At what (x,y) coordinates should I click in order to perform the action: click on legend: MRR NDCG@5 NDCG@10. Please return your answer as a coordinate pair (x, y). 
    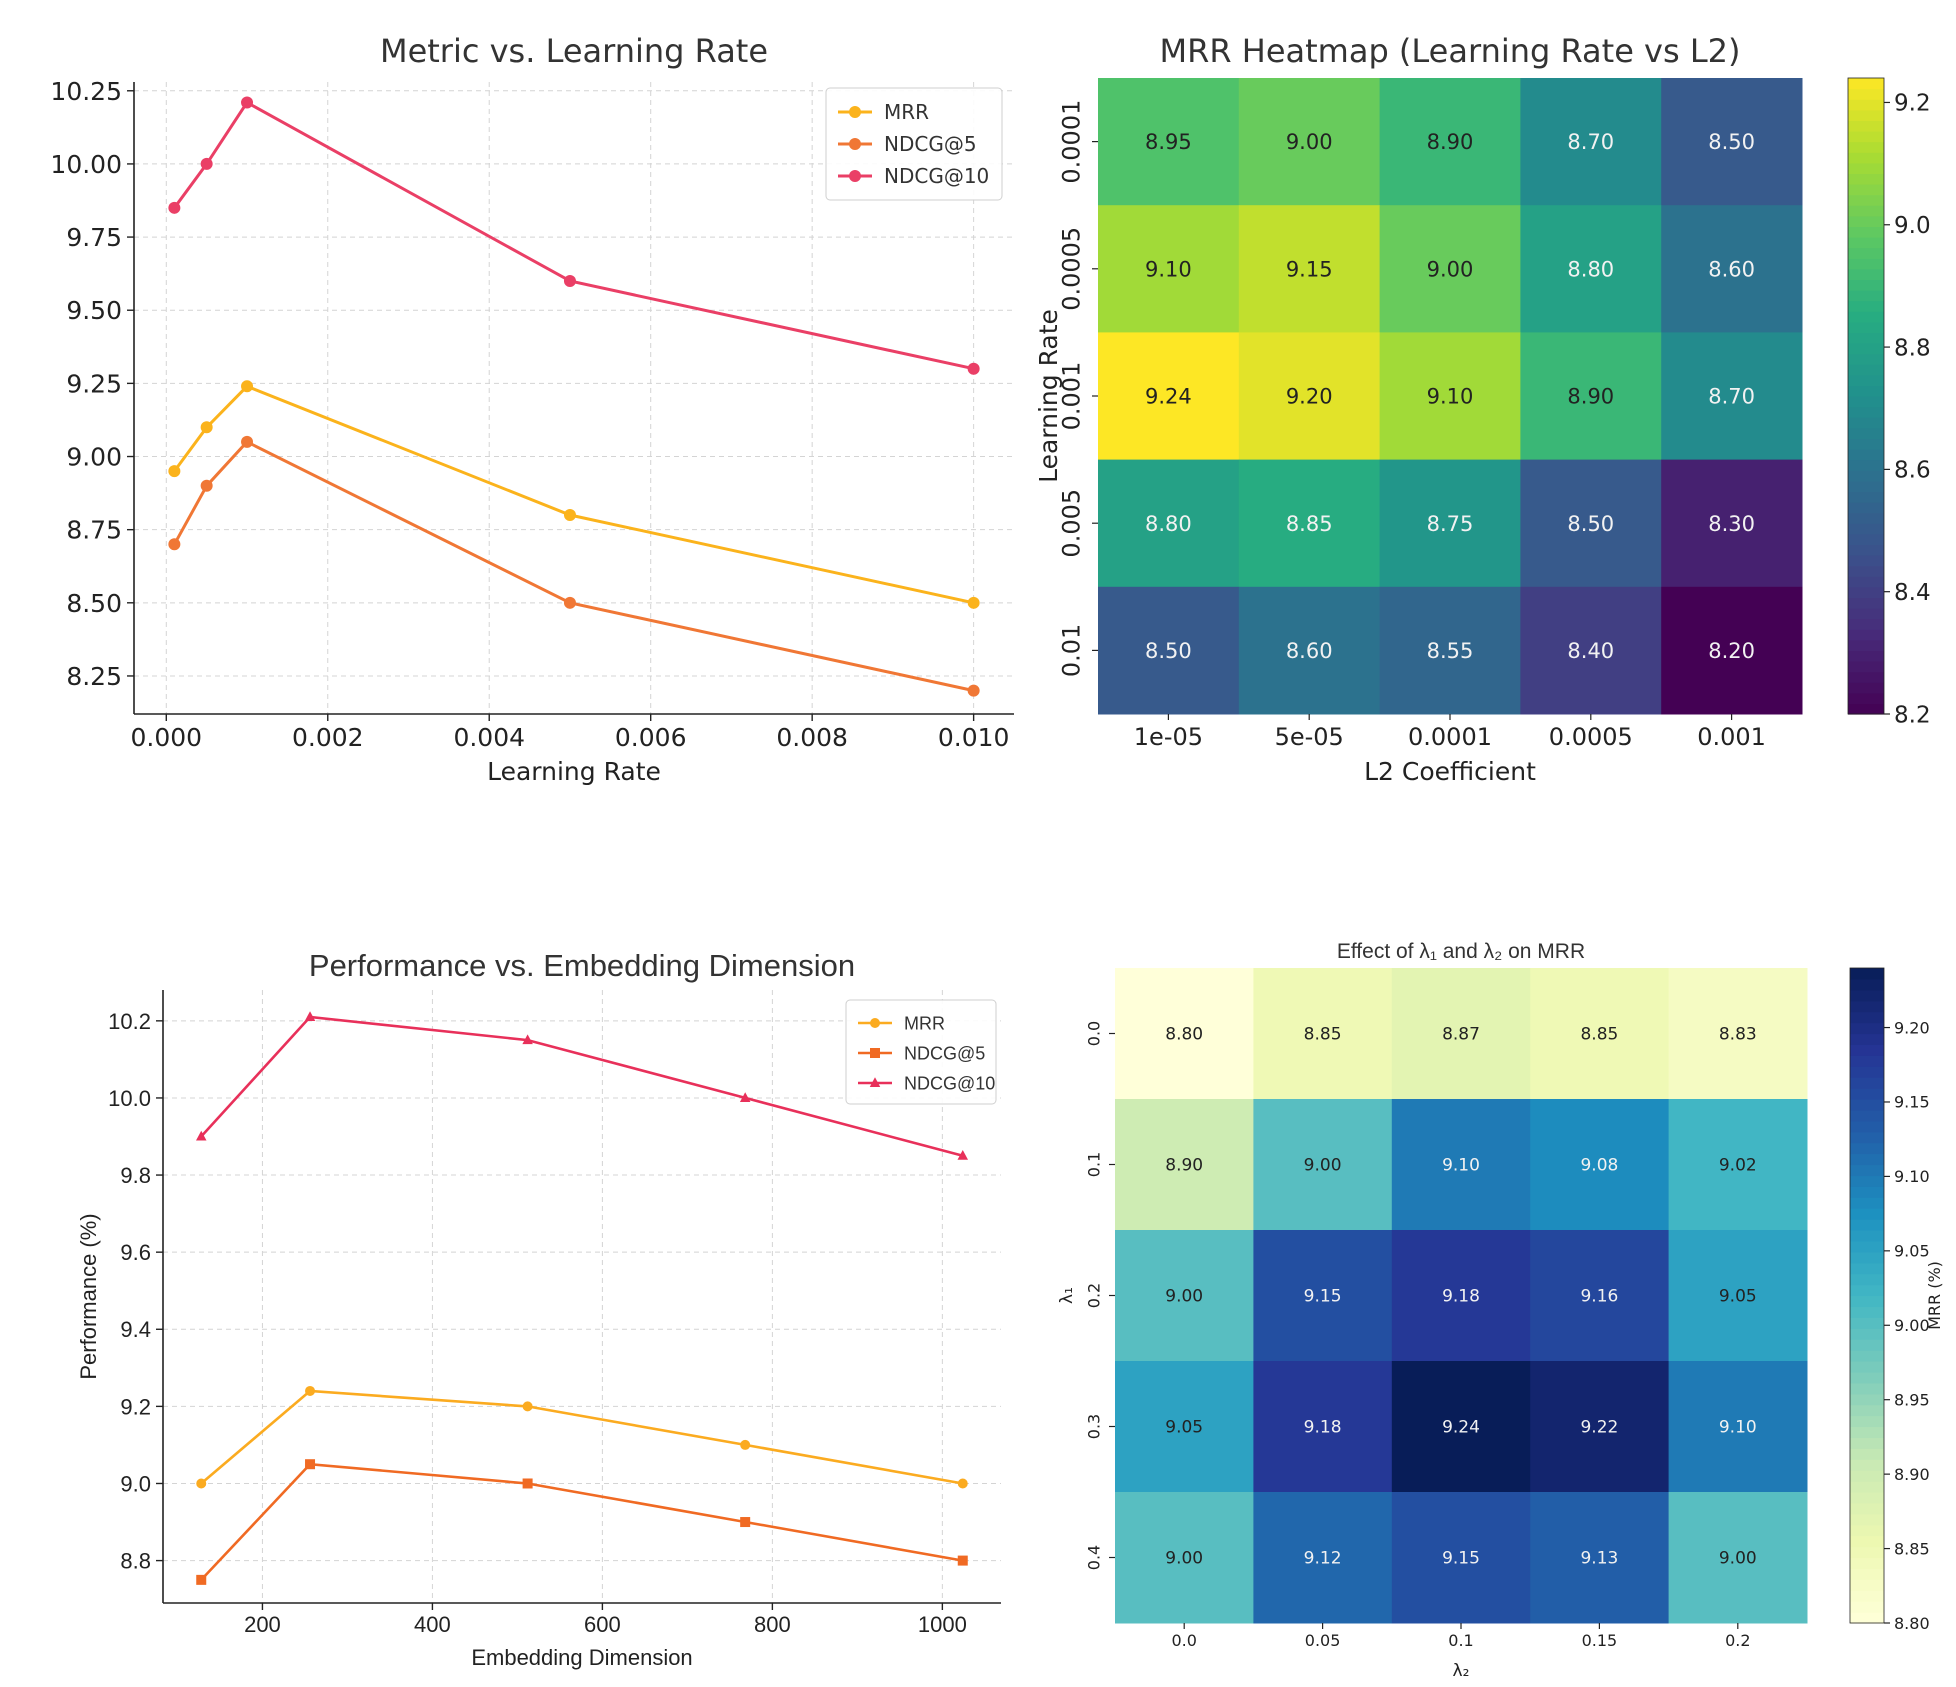
    Looking at the image, I should click on (914, 144).